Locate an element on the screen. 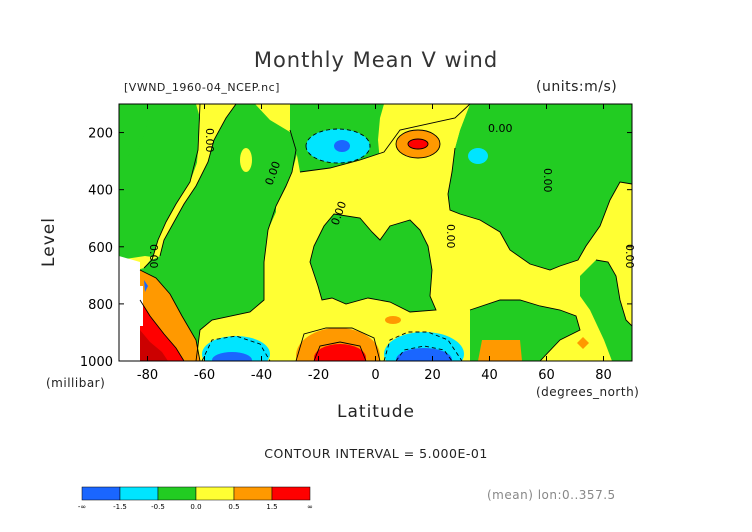 This screenshot has width=752, height=532. fill-red-upper is located at coordinates (418, 144).